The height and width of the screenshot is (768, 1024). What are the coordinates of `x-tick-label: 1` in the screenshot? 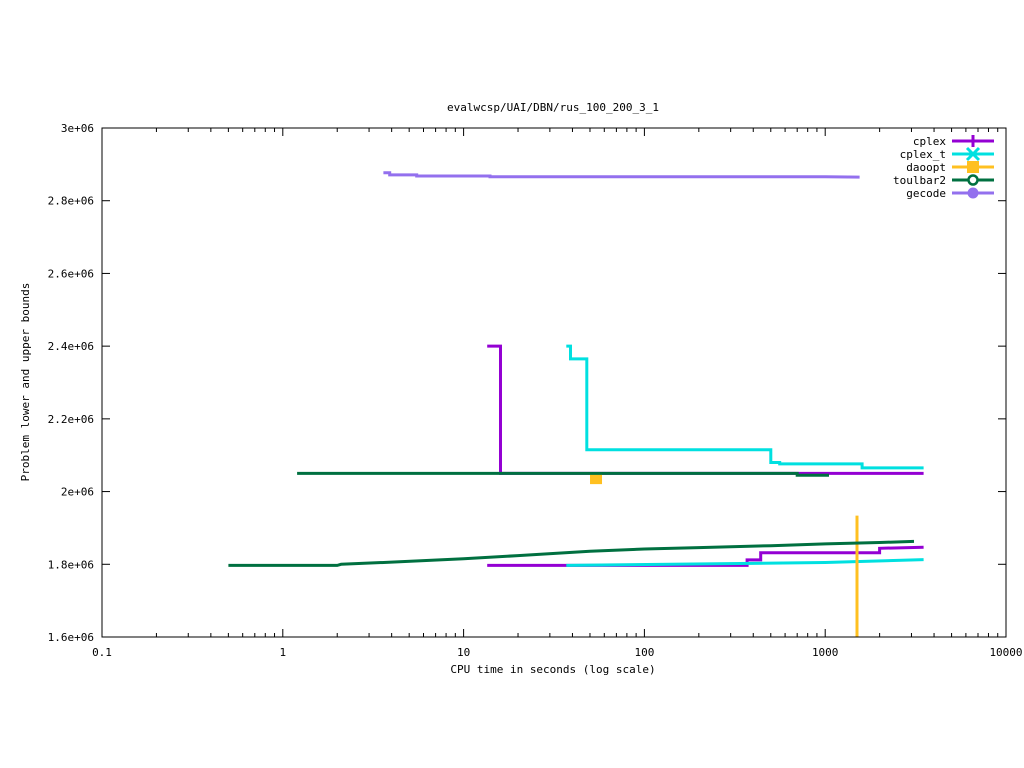 It's located at (282, 652).